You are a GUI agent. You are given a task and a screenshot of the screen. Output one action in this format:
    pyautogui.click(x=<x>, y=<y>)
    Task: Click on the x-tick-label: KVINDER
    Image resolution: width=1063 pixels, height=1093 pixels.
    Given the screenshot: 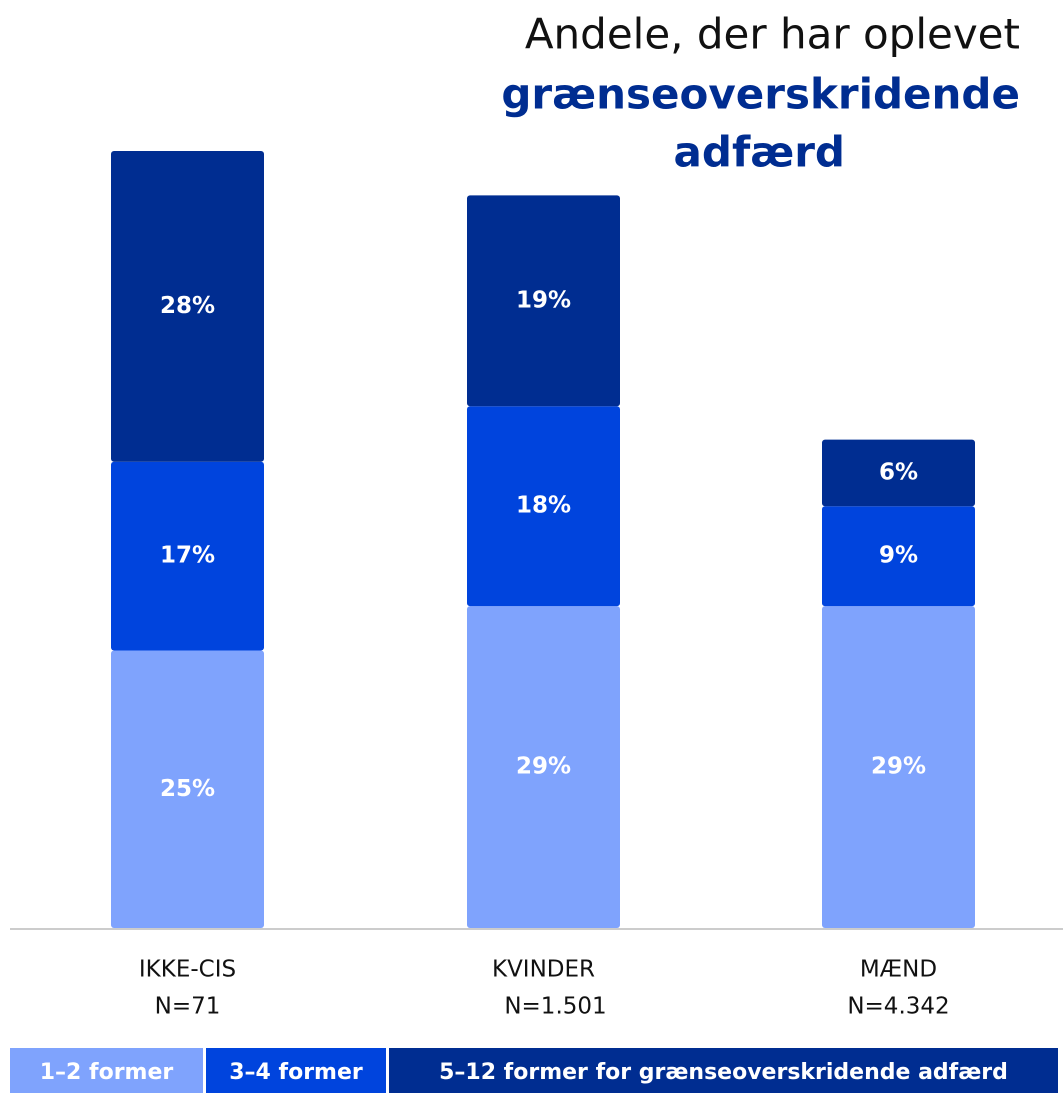 What is the action you would take?
    pyautogui.click(x=543, y=970)
    